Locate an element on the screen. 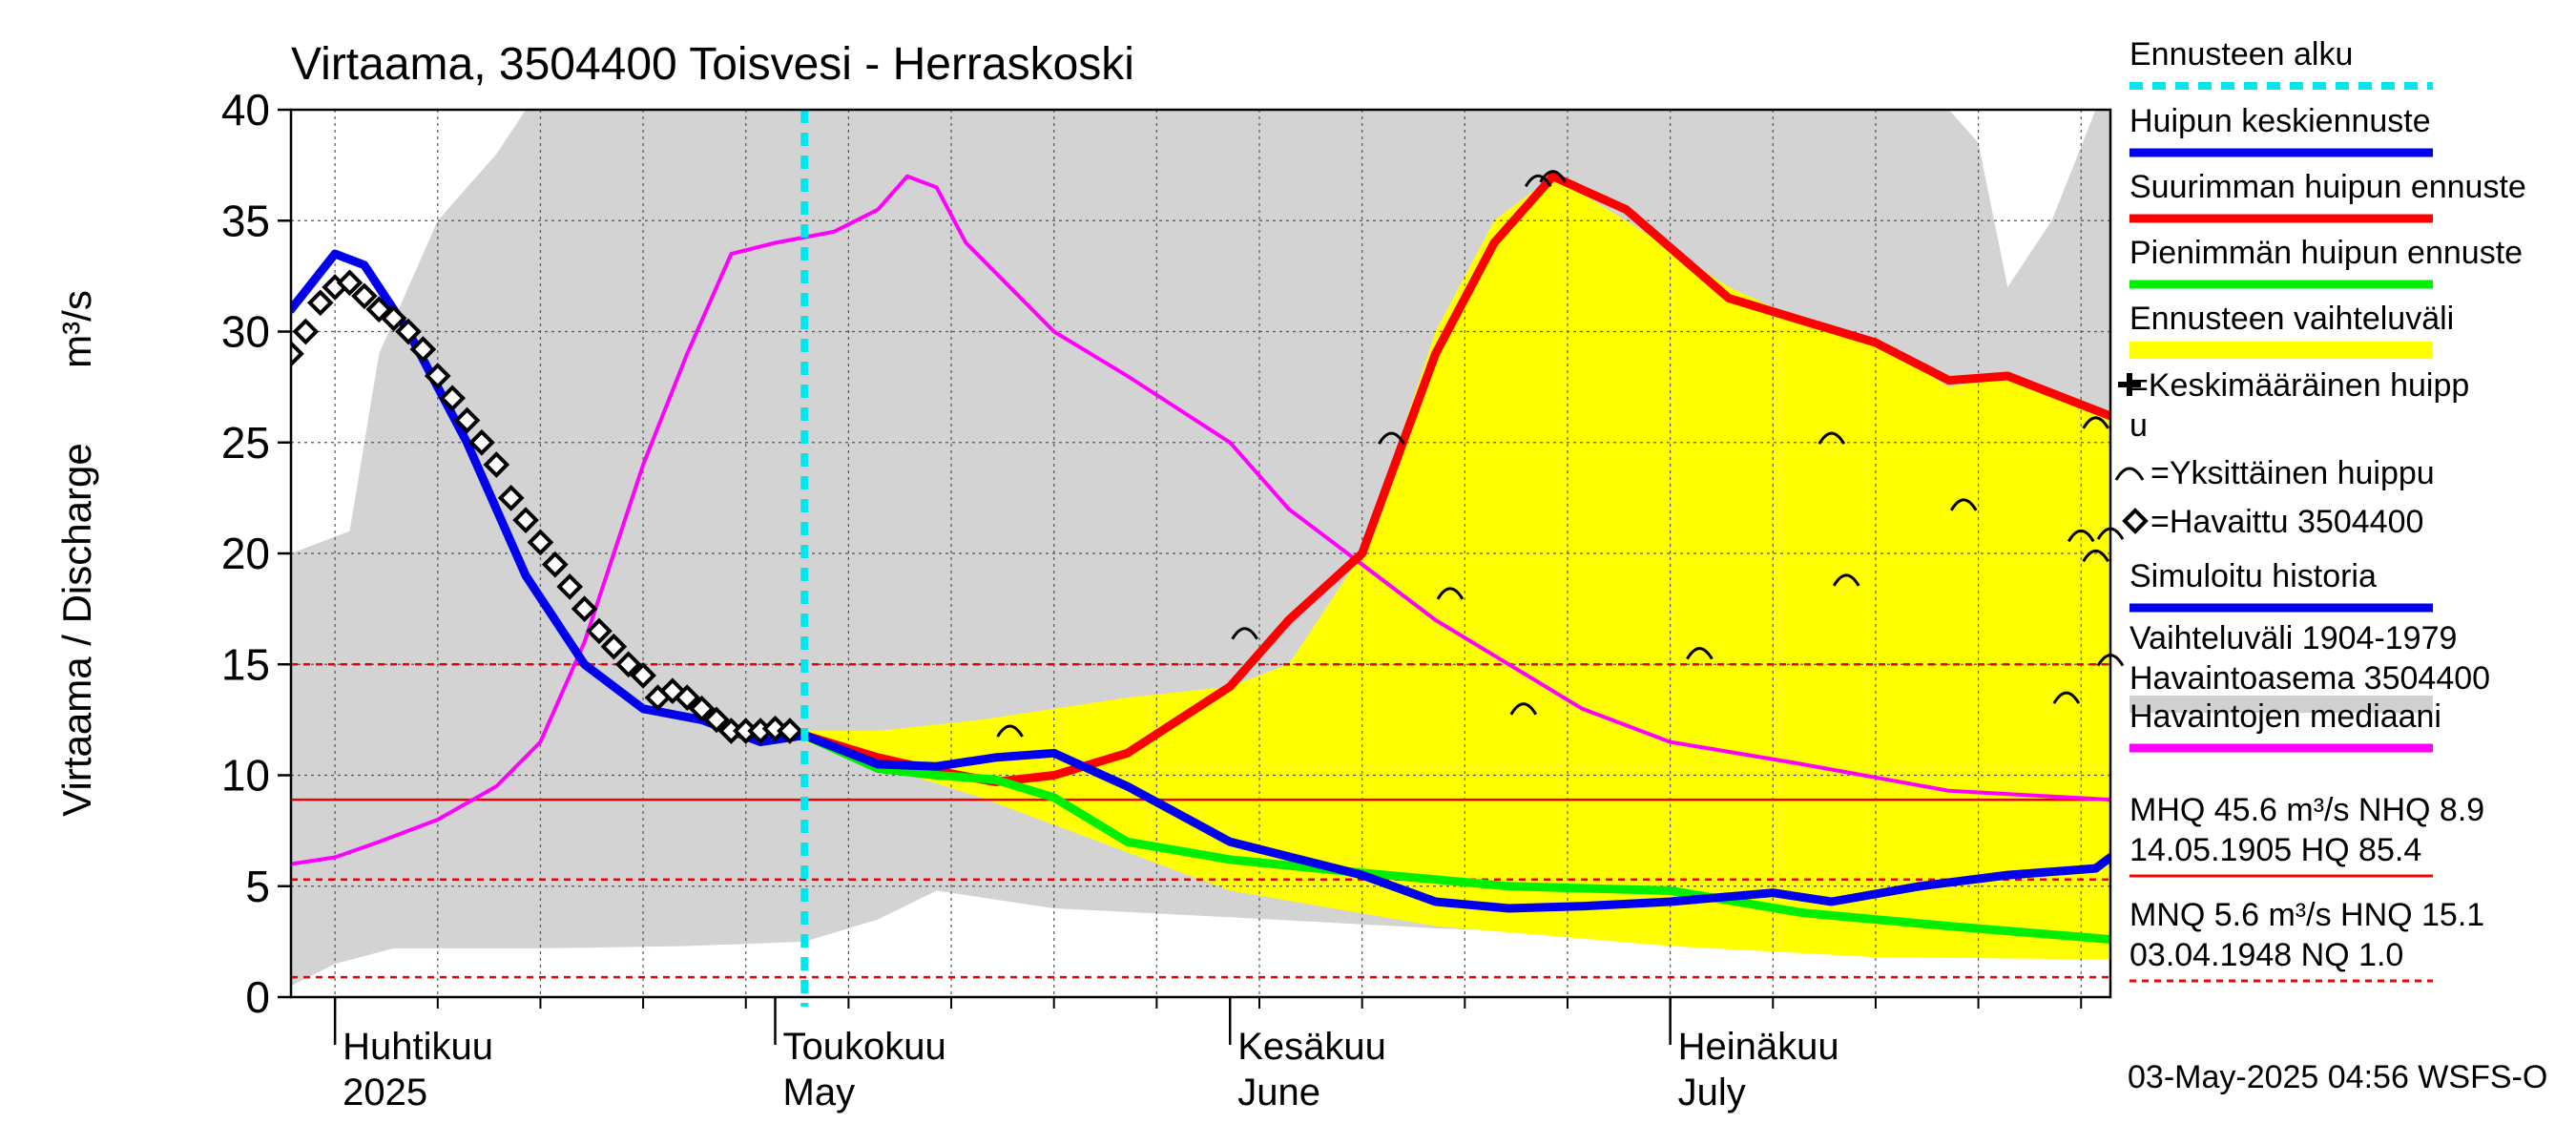 This screenshot has width=2576, height=1145. x-month-sublabel: May is located at coordinates (819, 1093).